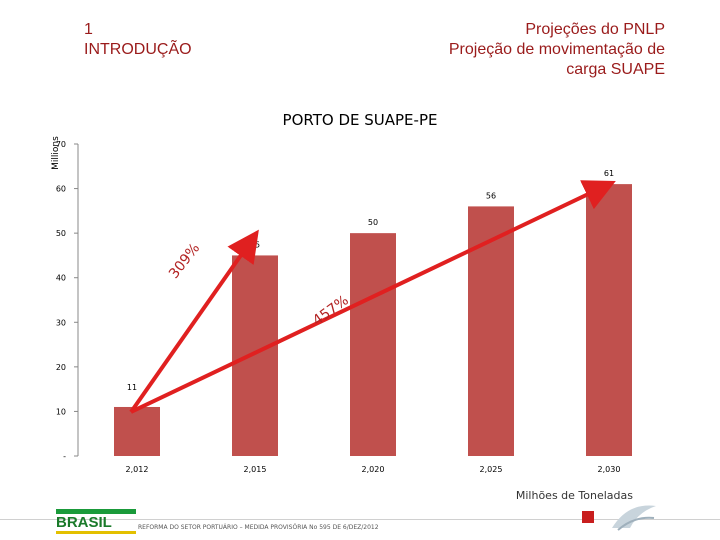 The height and width of the screenshot is (540, 720). Describe the element at coordinates (373, 469) in the screenshot. I see `x-tick-label: 2,020` at that location.